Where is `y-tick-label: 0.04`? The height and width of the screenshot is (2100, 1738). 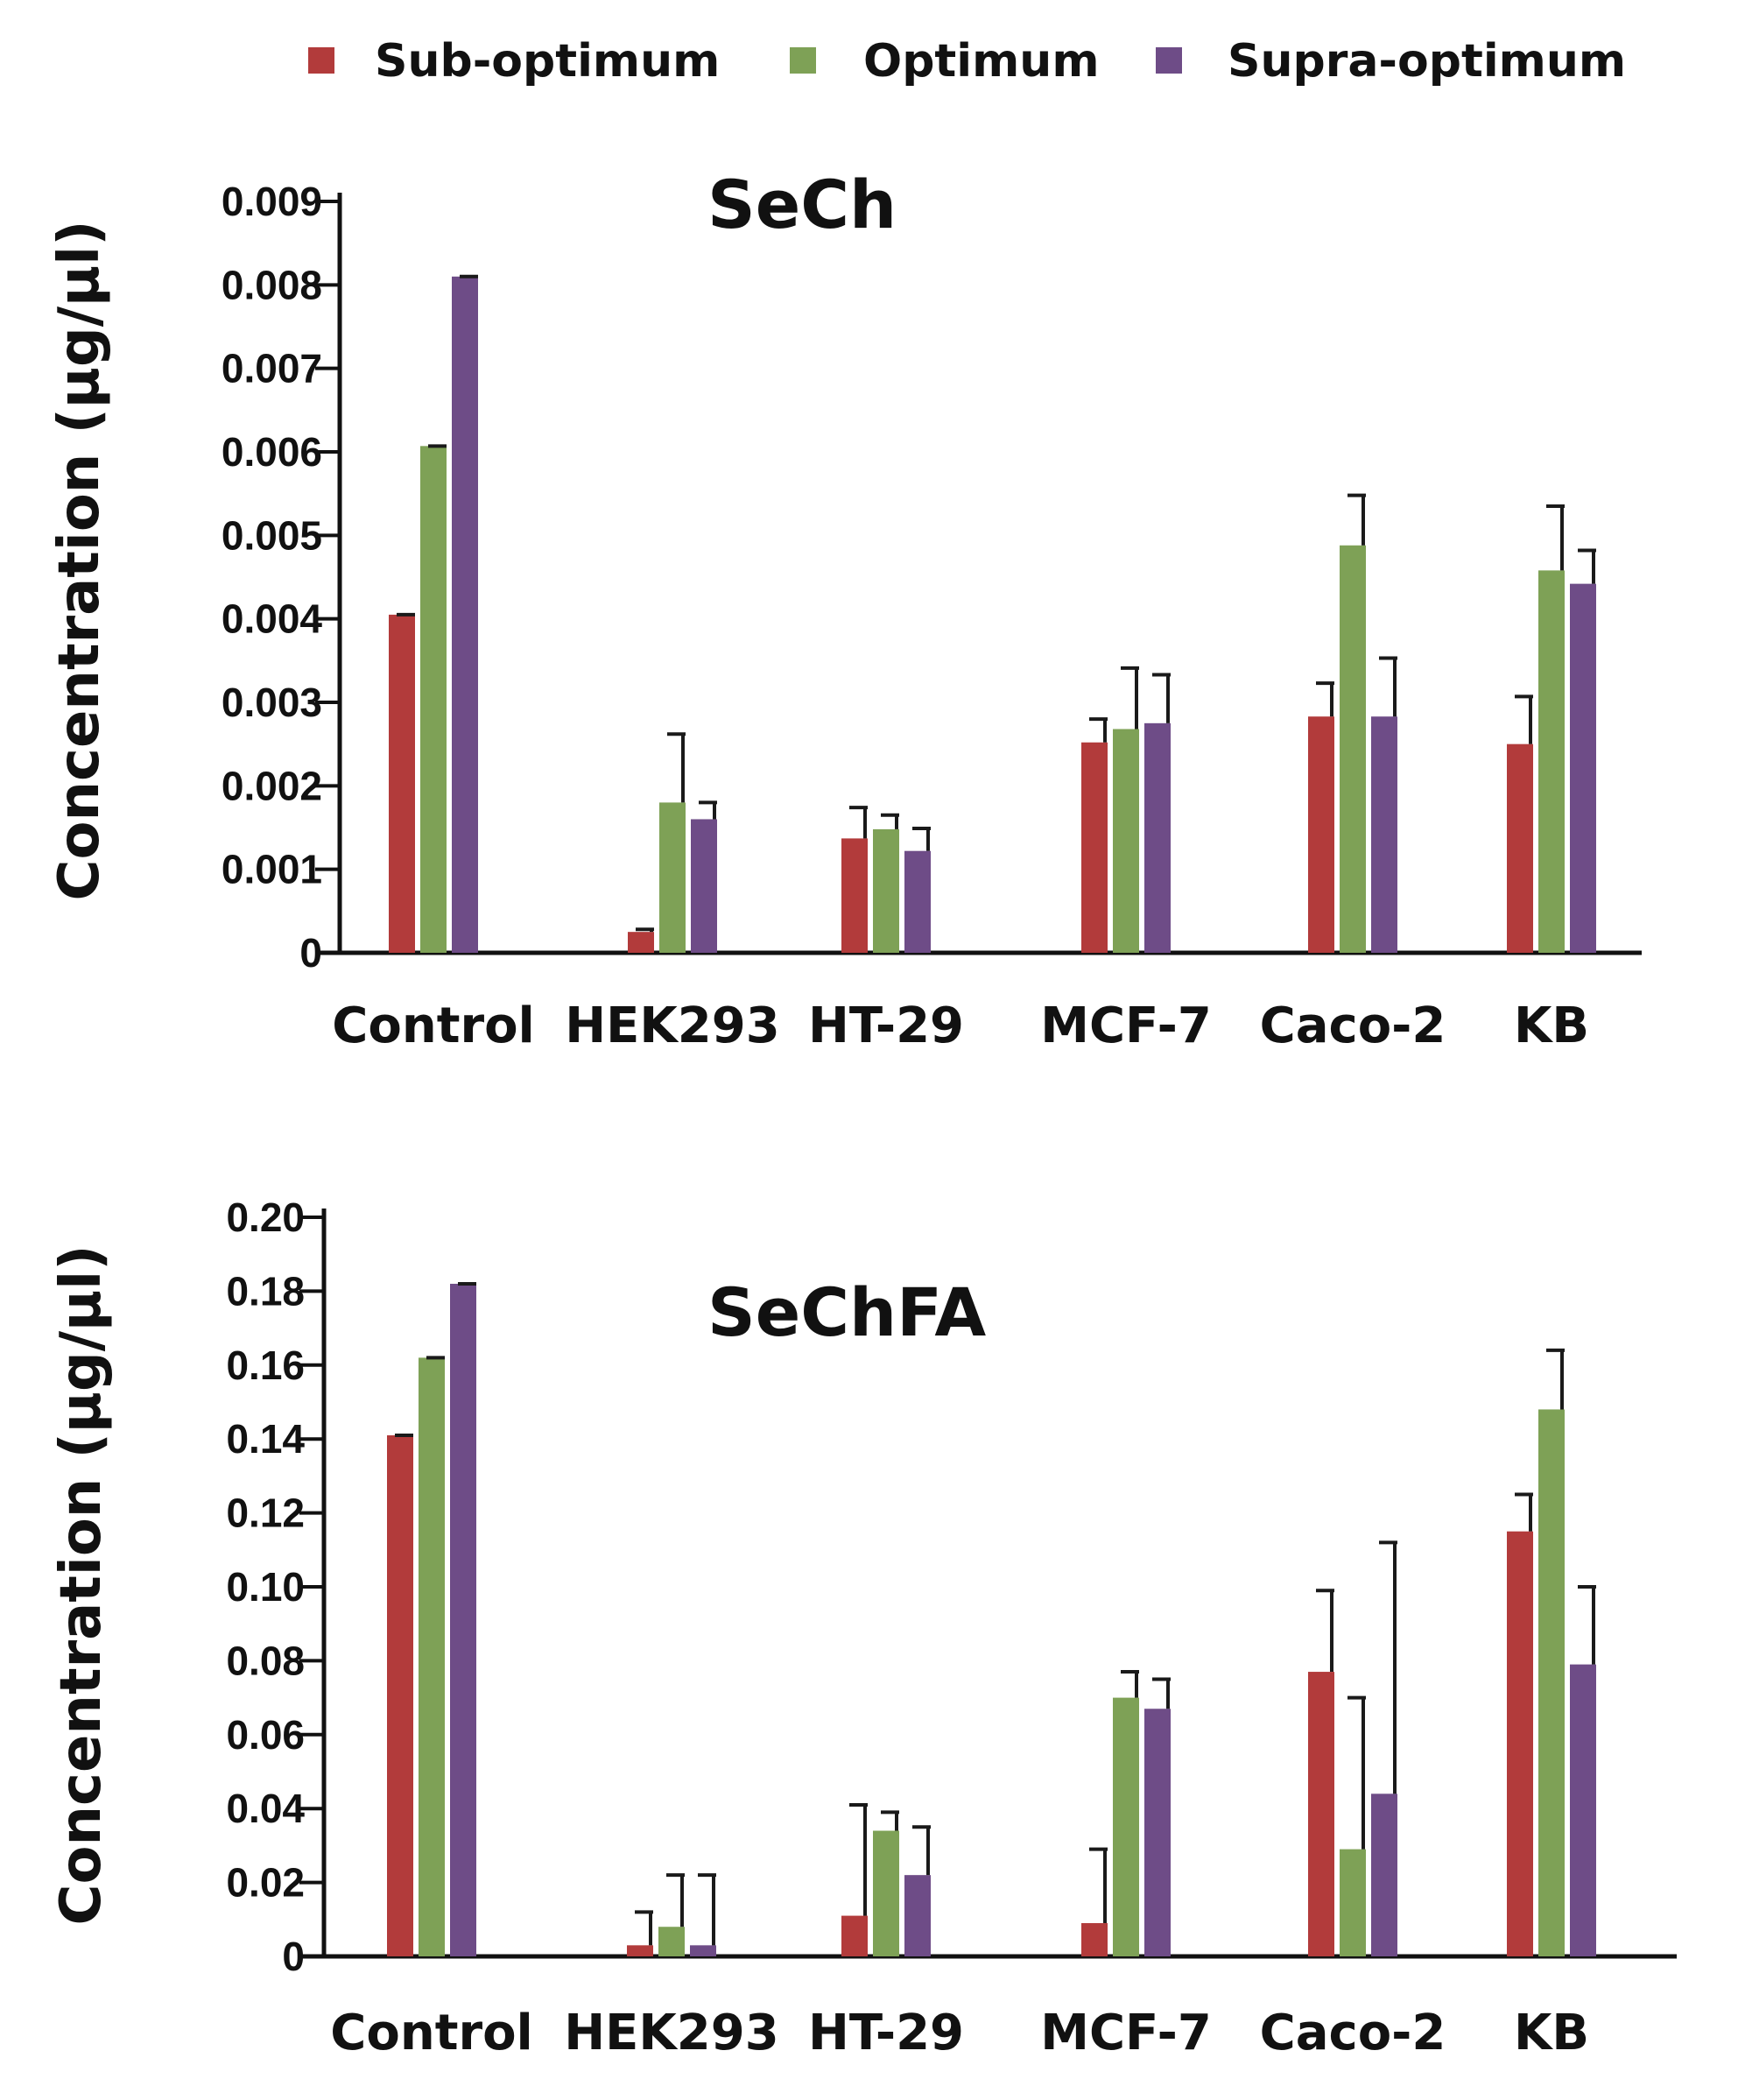
y-tick-label: 0.04 is located at coordinates (265, 1808).